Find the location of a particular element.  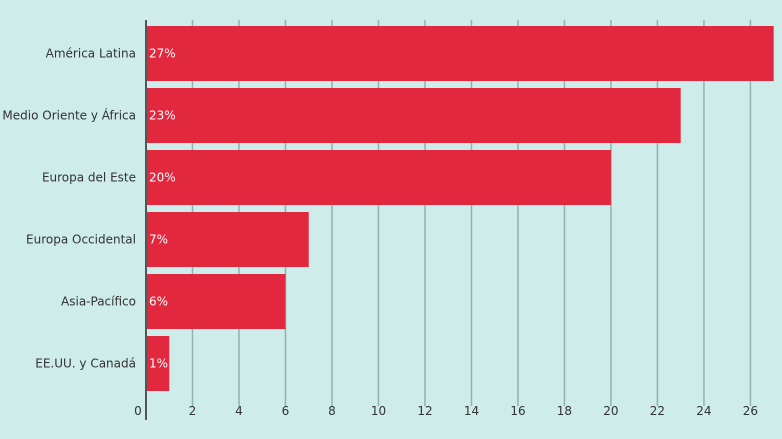

bar-data-label: 1% is located at coordinates (158, 364).